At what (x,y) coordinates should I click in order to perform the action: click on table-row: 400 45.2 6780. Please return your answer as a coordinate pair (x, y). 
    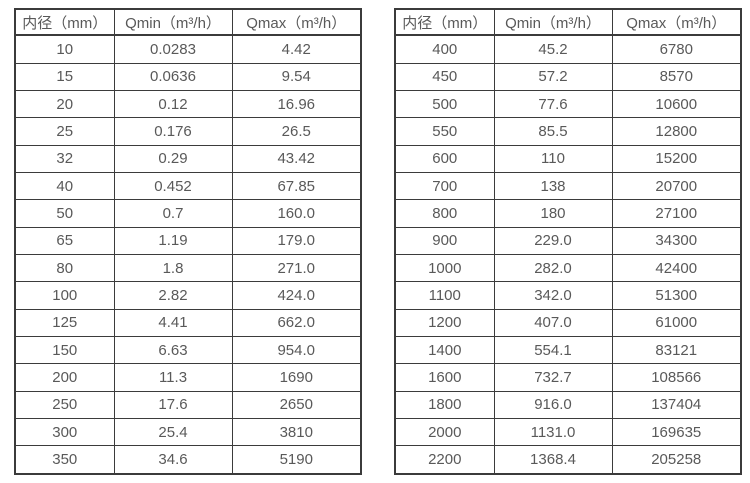
    Looking at the image, I should click on (568, 49).